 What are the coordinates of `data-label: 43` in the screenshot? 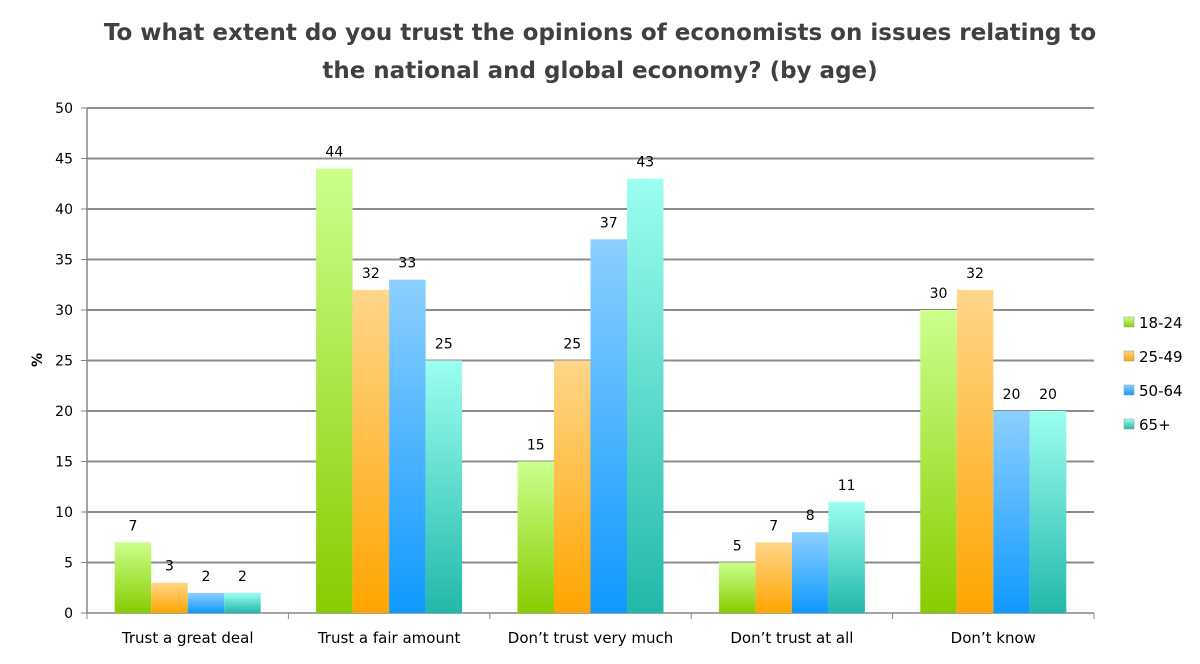 It's located at (645, 163).